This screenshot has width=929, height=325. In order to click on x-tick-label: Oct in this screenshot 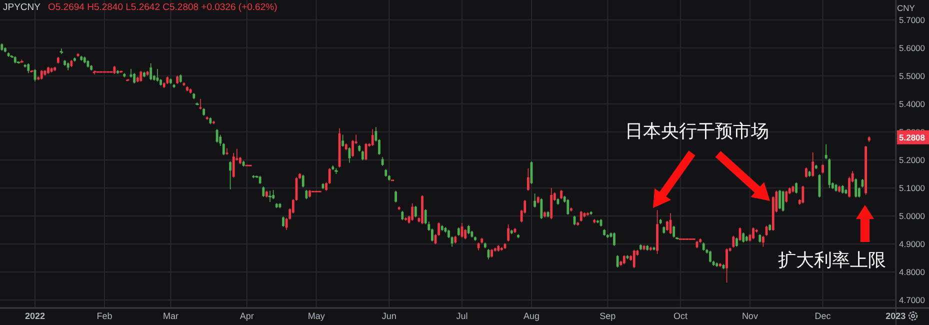, I will do `click(680, 316)`.